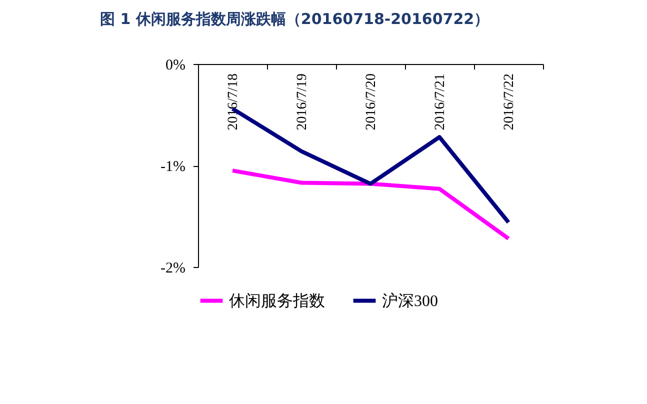 This screenshot has height=404, width=647. Describe the element at coordinates (176, 66) in the screenshot. I see `y-tick-label: 0%` at that location.